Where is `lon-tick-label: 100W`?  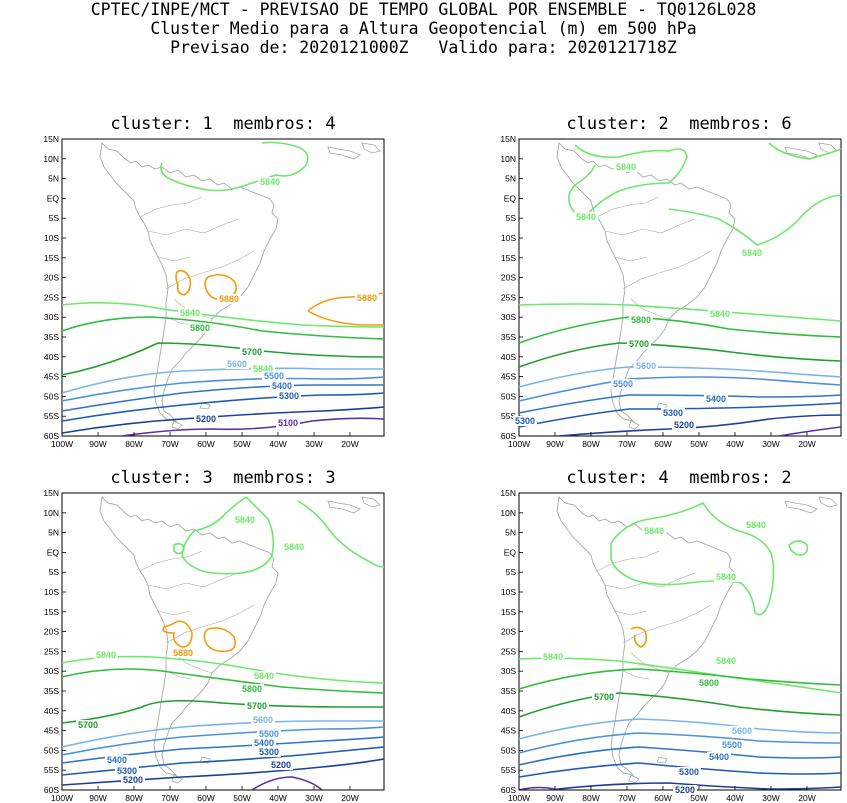 lon-tick-label: 100W is located at coordinates (62, 798).